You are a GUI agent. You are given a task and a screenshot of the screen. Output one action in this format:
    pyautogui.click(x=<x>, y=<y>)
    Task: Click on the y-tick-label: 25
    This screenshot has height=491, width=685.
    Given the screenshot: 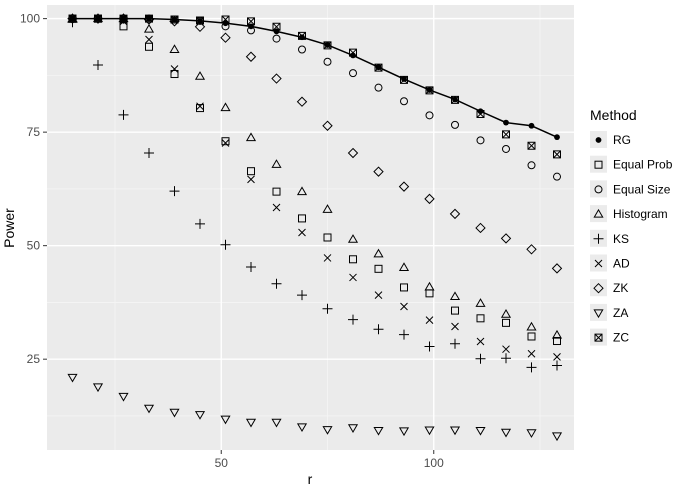 What is the action you would take?
    pyautogui.click(x=34, y=359)
    